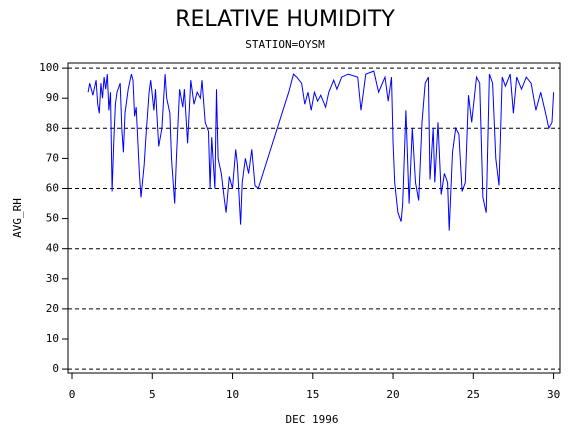 This screenshot has width=570, height=430. Describe the element at coordinates (52, 248) in the screenshot. I see `y-tick-label: 40` at that location.